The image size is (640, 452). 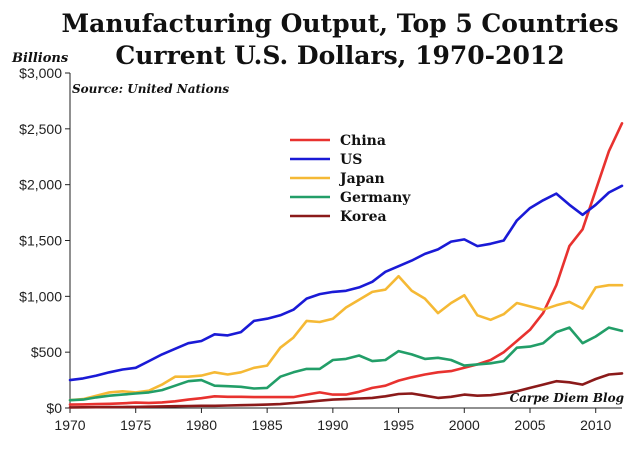 What do you see at coordinates (267, 425) in the screenshot?
I see `x-tick-label: 1985` at bounding box center [267, 425].